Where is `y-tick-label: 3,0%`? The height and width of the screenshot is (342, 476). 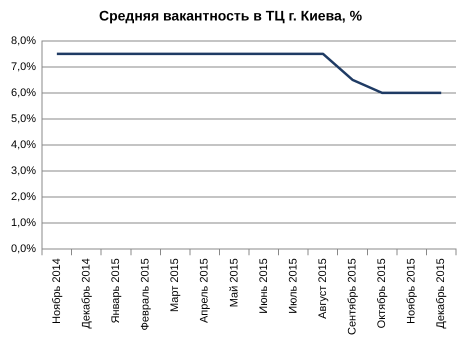 y-tick-label: 3,0% is located at coordinates (23, 171).